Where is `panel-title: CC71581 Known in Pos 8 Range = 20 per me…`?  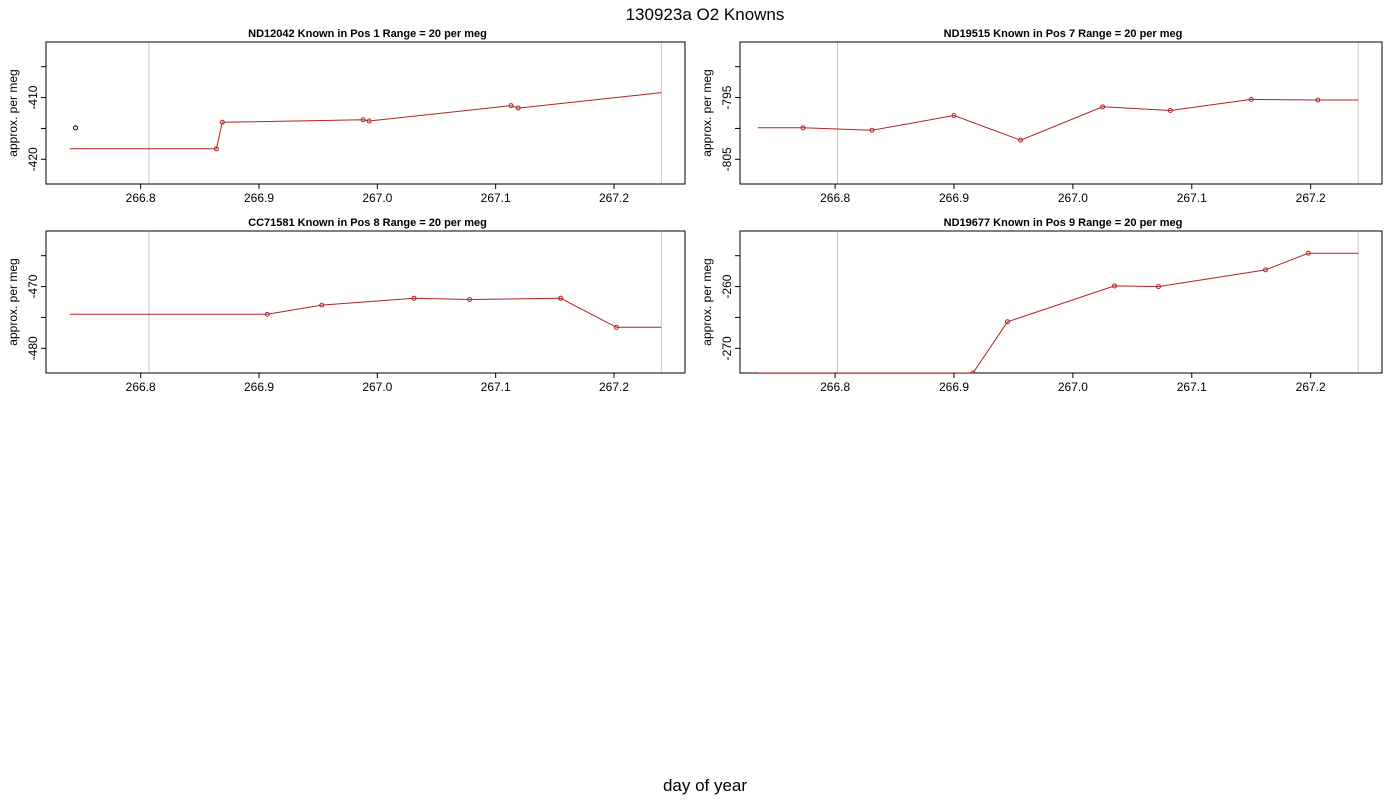 panel-title: CC71581 Known in Pos 8 Range = 20 per me… is located at coordinates (367, 223).